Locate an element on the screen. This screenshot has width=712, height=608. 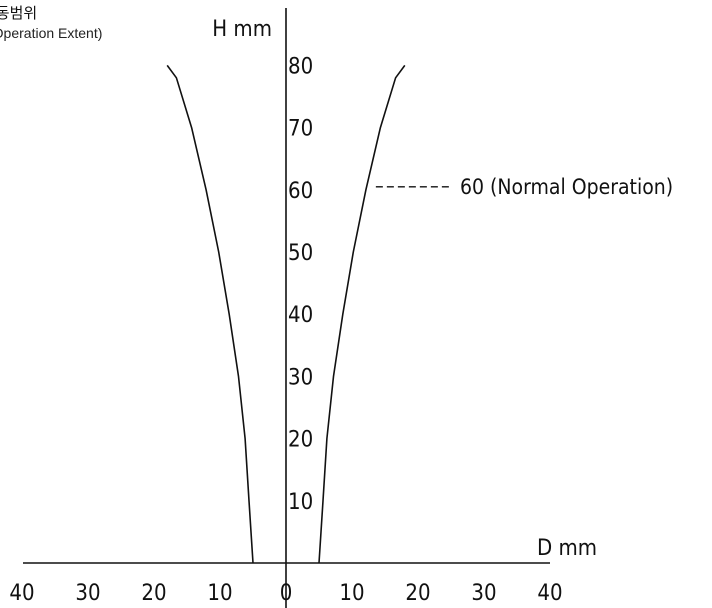
chart-title: 작동범위 is located at coordinates (18, 13).